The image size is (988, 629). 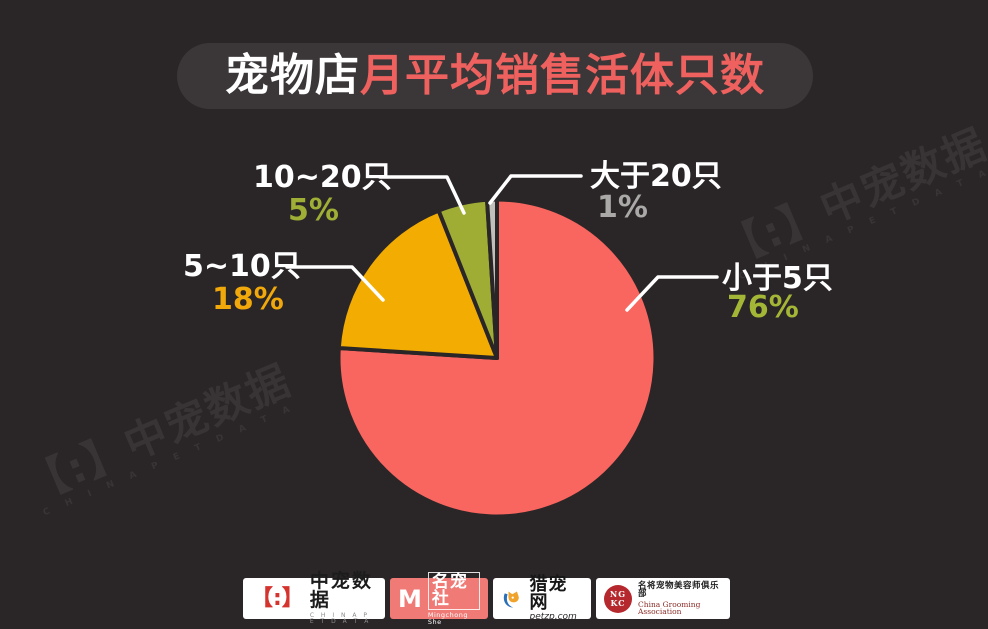 I want to click on slice-label-lt5: 小于5只, so click(x=777, y=278).